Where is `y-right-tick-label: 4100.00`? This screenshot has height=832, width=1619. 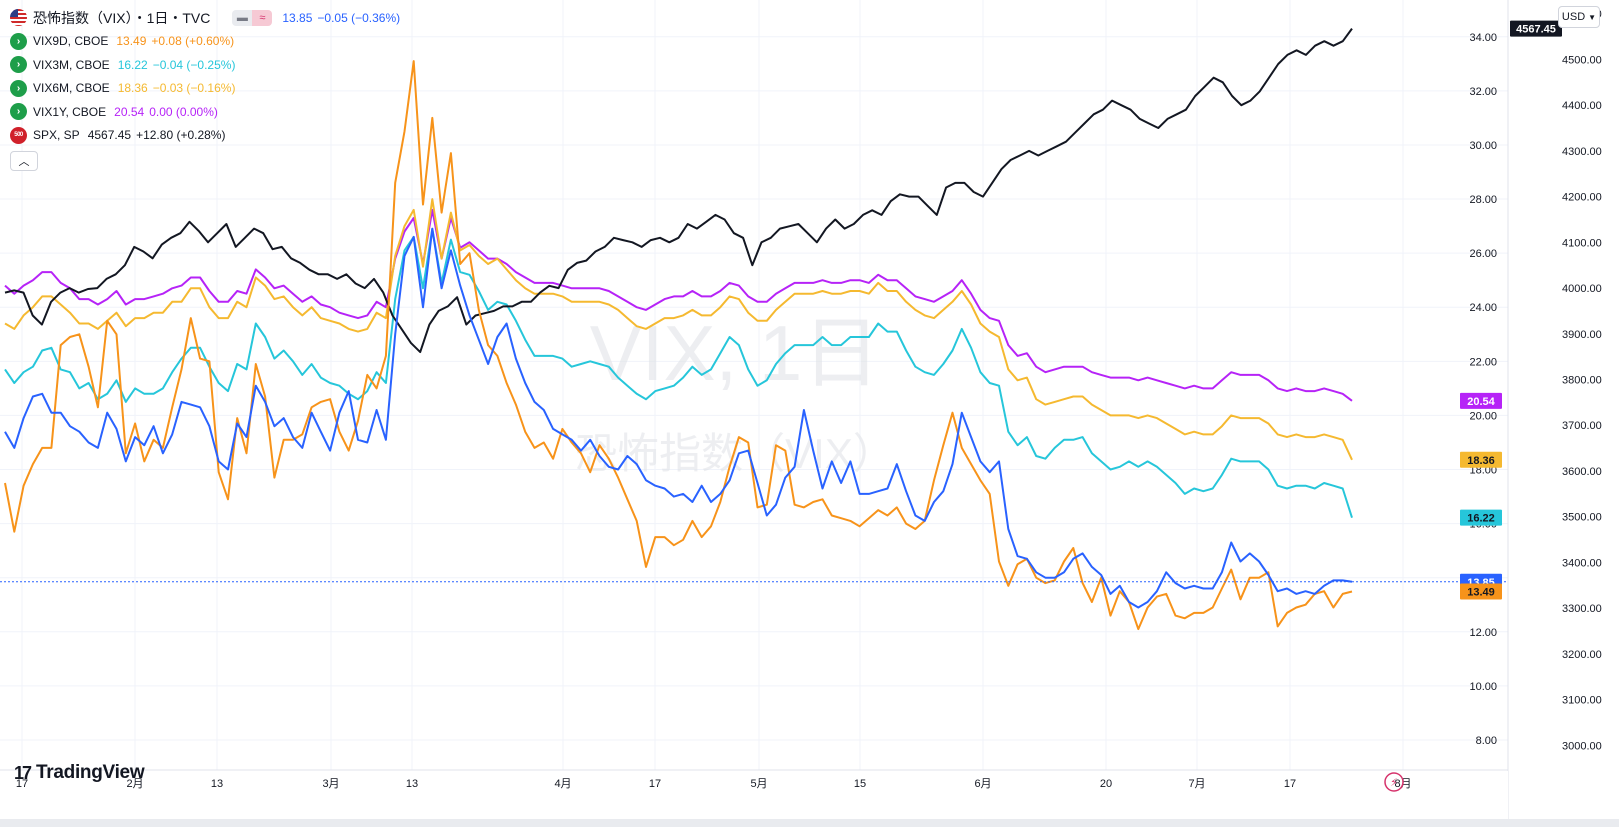 y-right-tick-label: 4100.00 is located at coordinates (1582, 243).